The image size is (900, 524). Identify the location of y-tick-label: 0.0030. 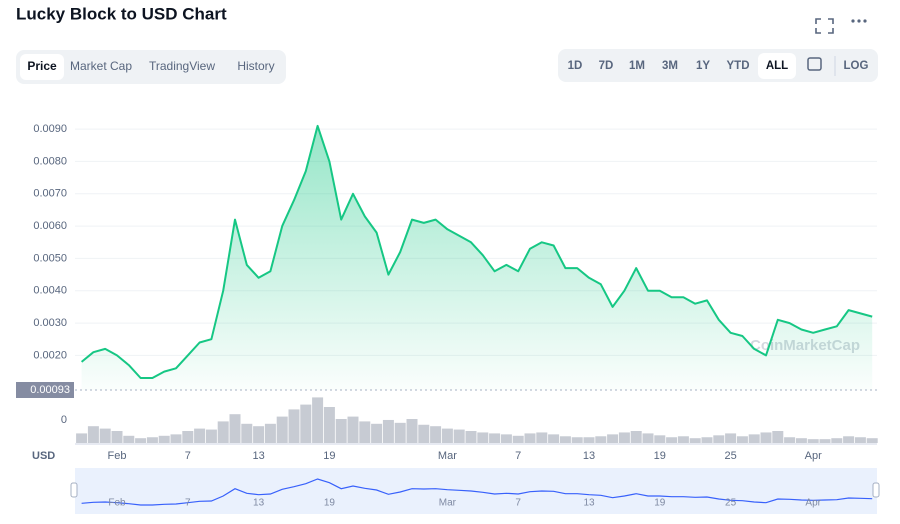
(50, 323).